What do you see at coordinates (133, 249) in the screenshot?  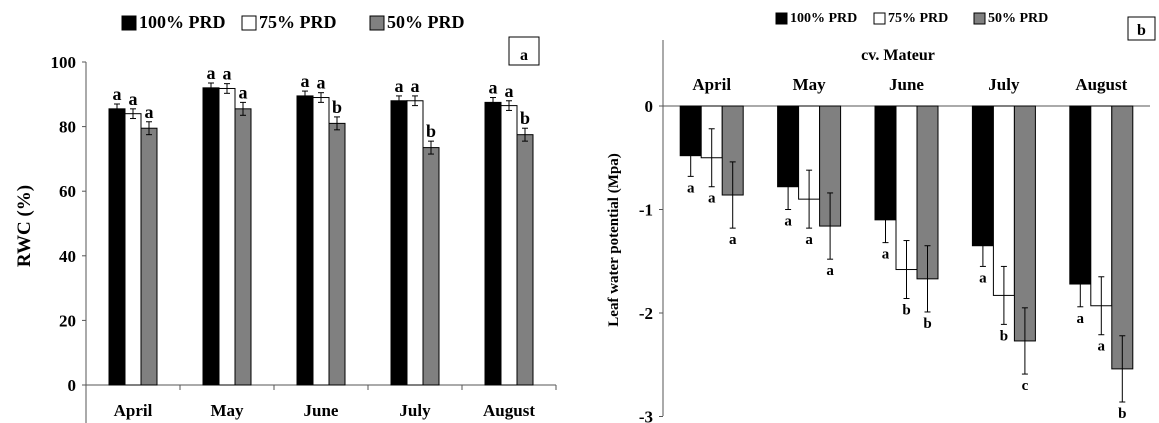 I see `bar-75-prd-april` at bounding box center [133, 249].